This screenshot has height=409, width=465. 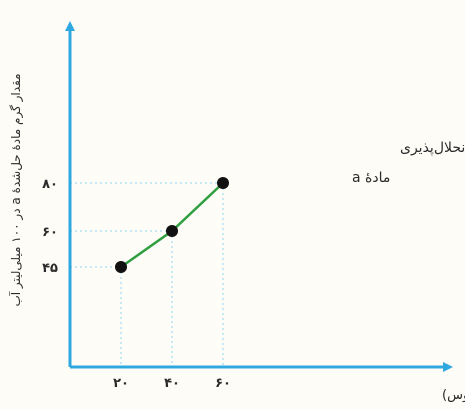 What do you see at coordinates (121, 383) in the screenshot?
I see `x-tick-label: ۲۰` at bounding box center [121, 383].